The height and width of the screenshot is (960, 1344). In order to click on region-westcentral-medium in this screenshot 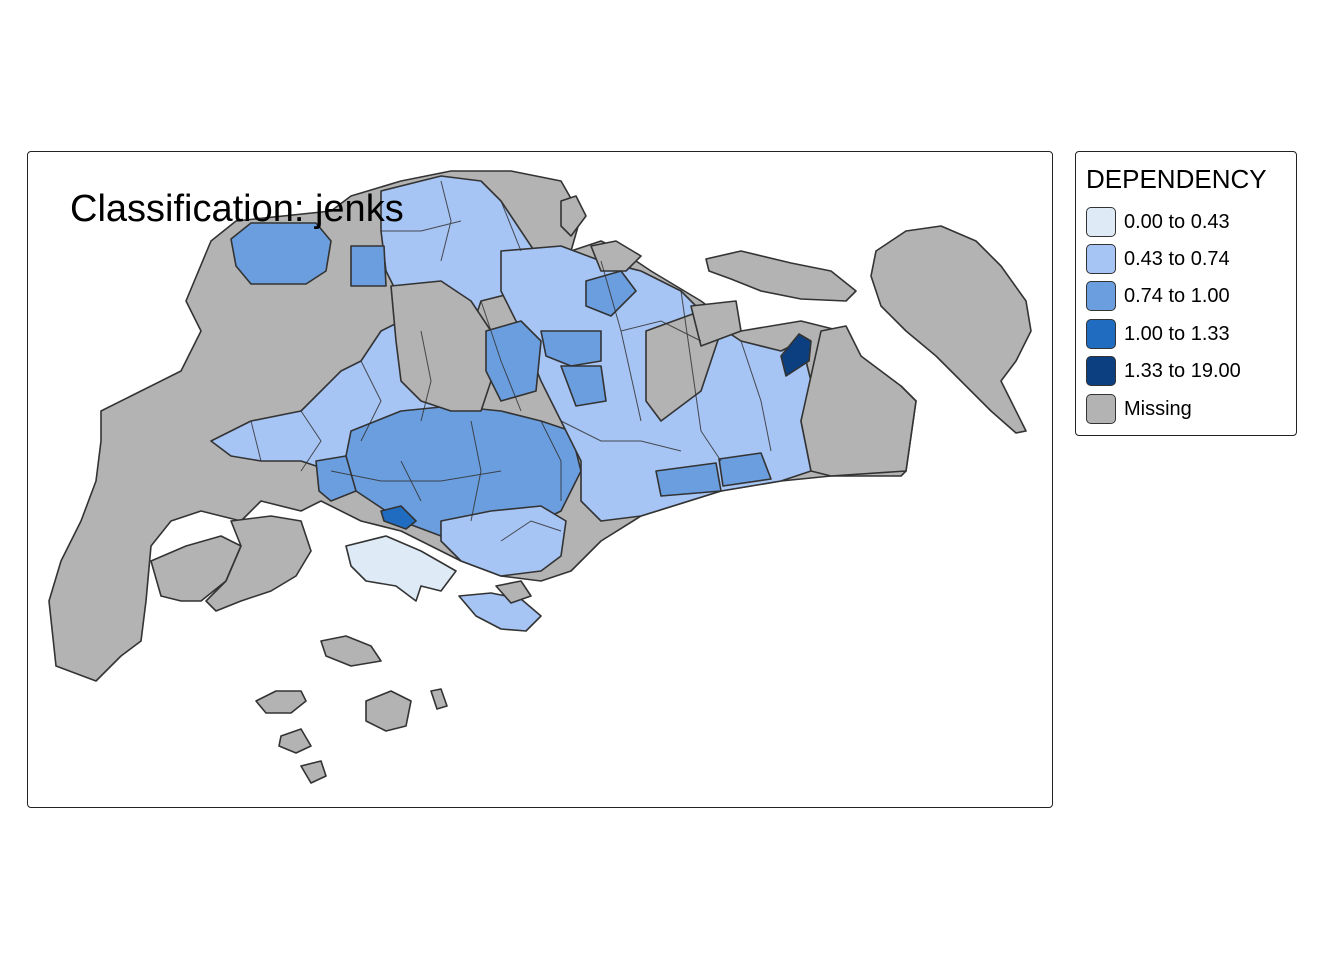, I will do `click(336, 478)`.